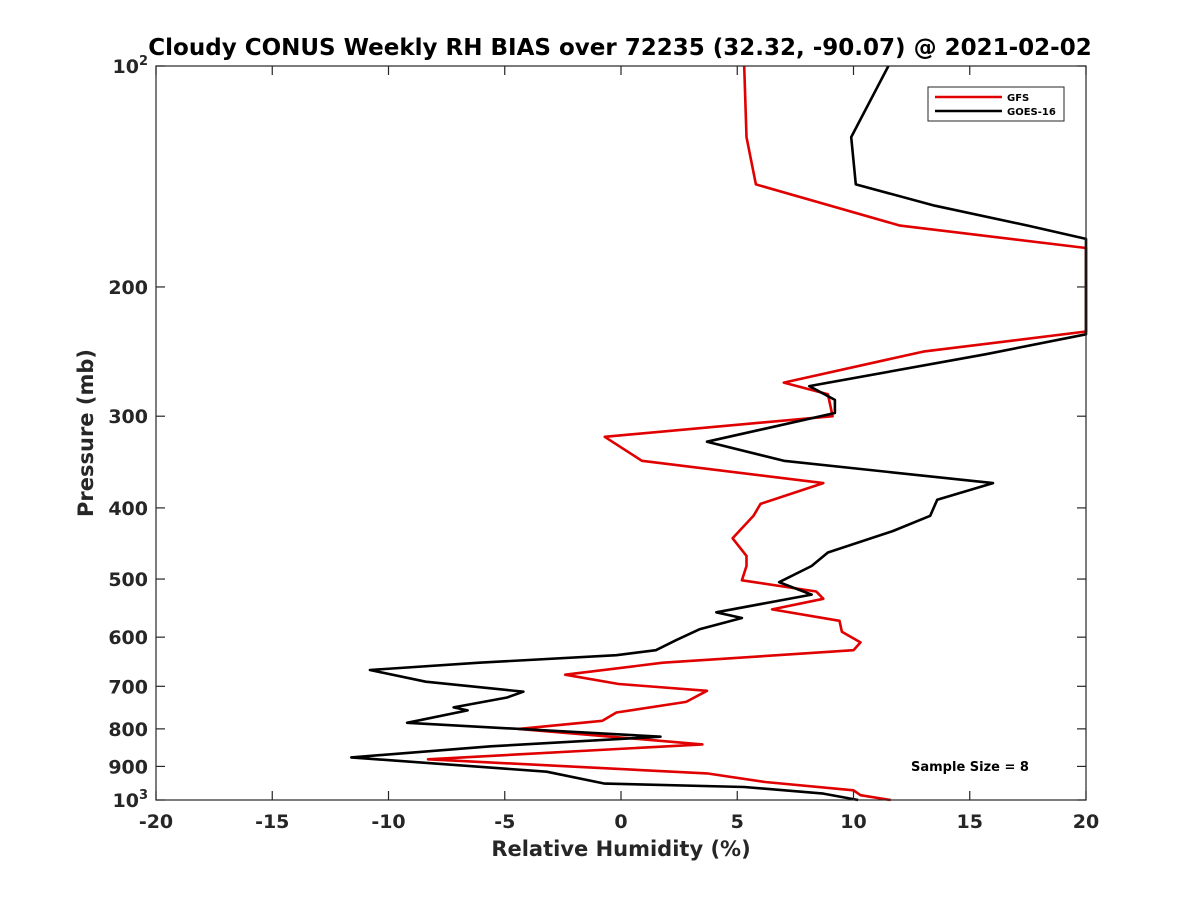 Image resolution: width=1200 pixels, height=900 pixels. Describe the element at coordinates (131, 66) in the screenshot. I see `y-tick-label: 10²` at that location.